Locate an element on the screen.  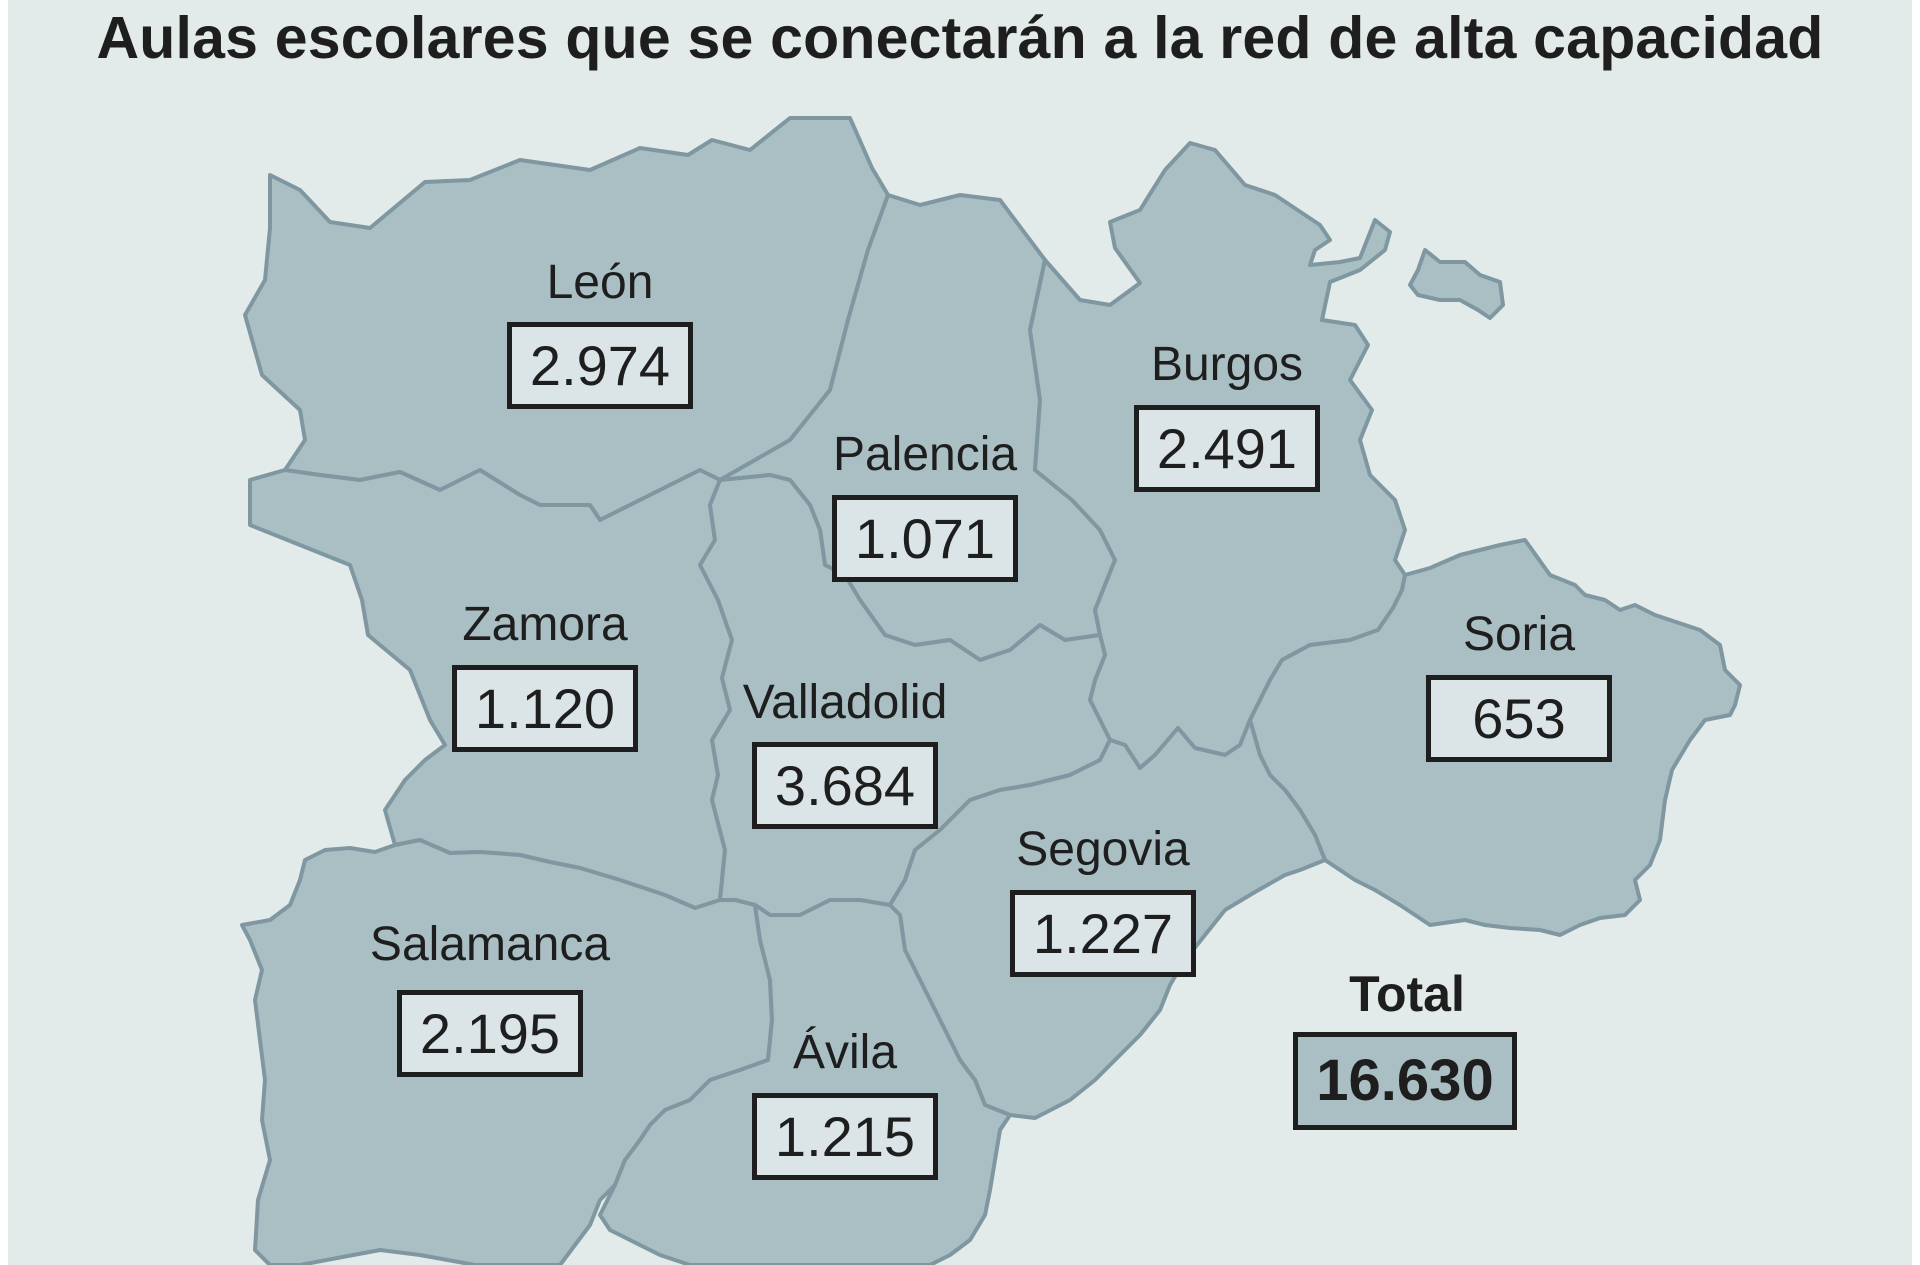
value-soria: 653 is located at coordinates (1519, 718).